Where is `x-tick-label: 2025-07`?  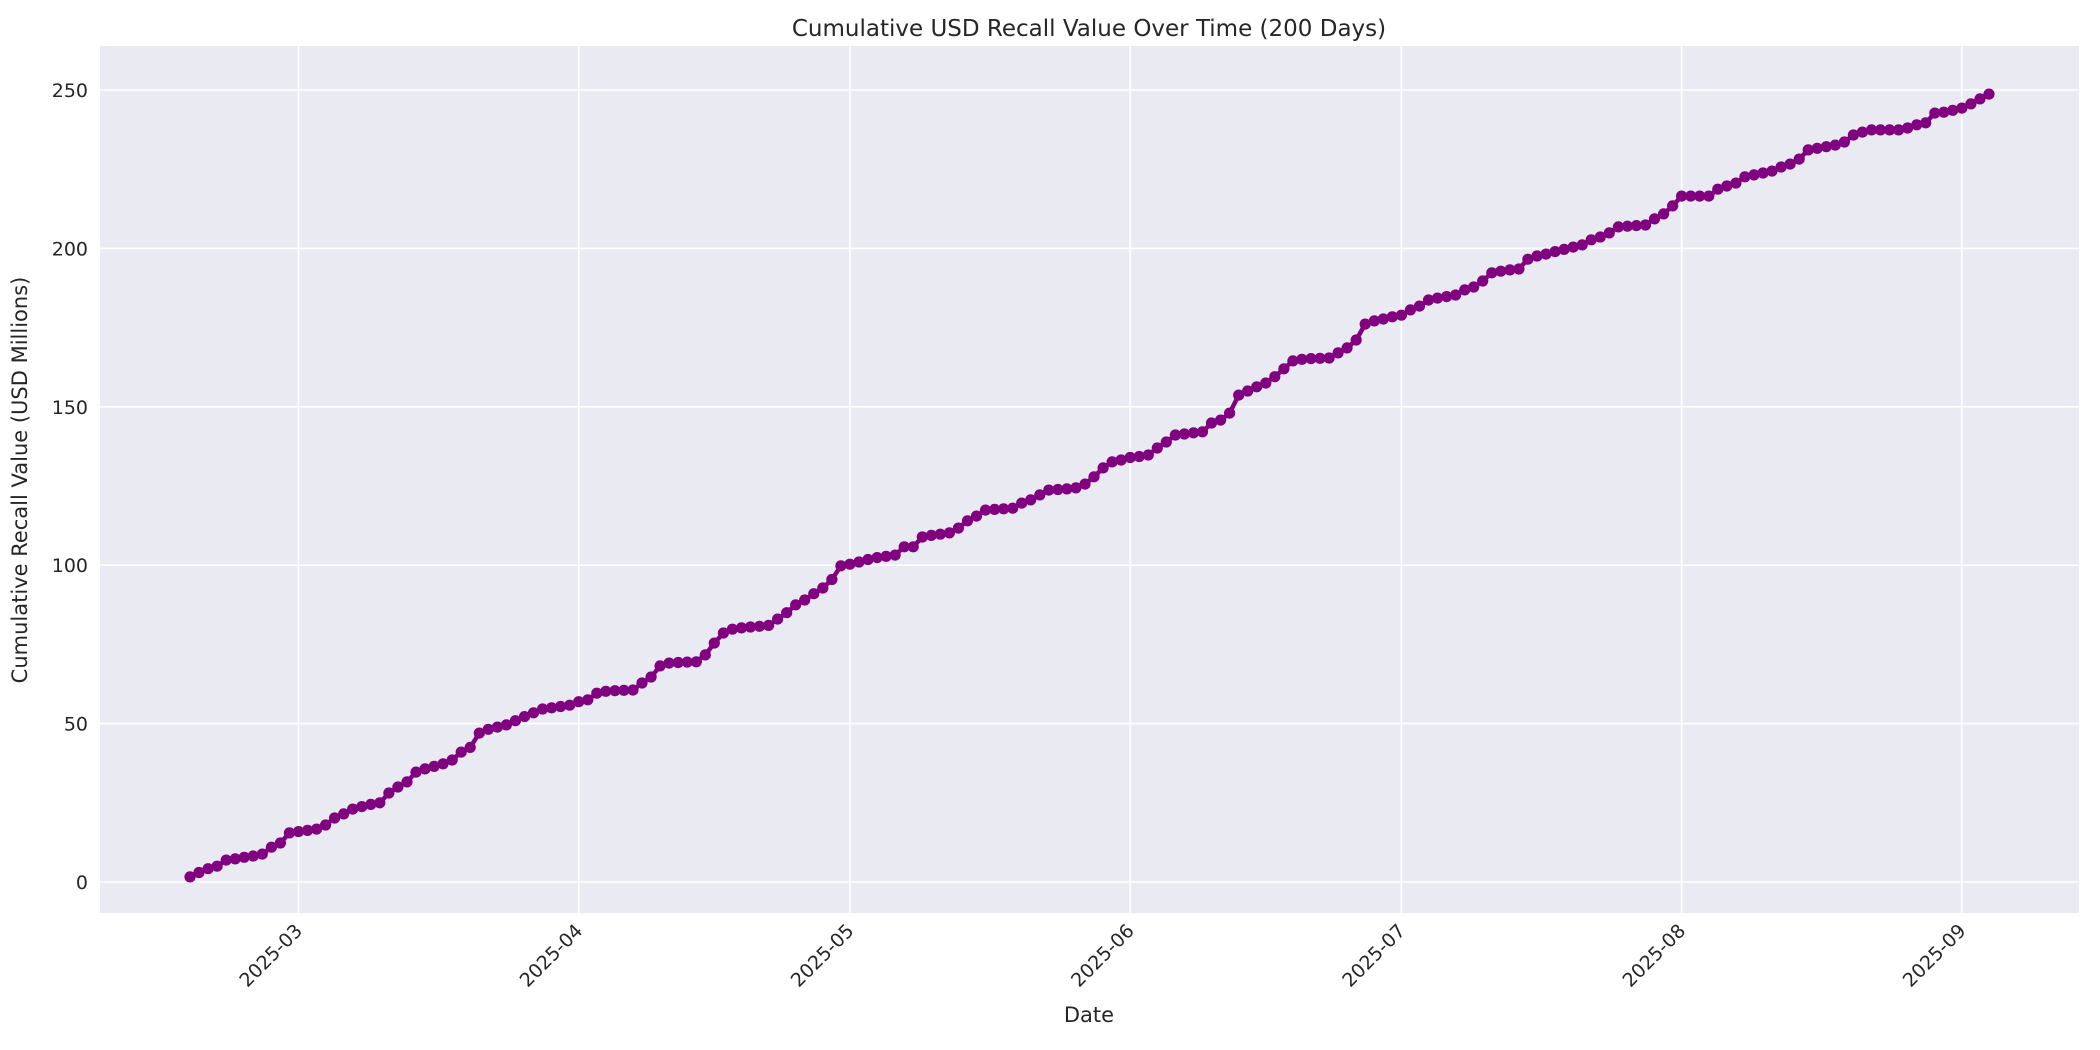 x-tick-label: 2025-07 is located at coordinates (1374, 956).